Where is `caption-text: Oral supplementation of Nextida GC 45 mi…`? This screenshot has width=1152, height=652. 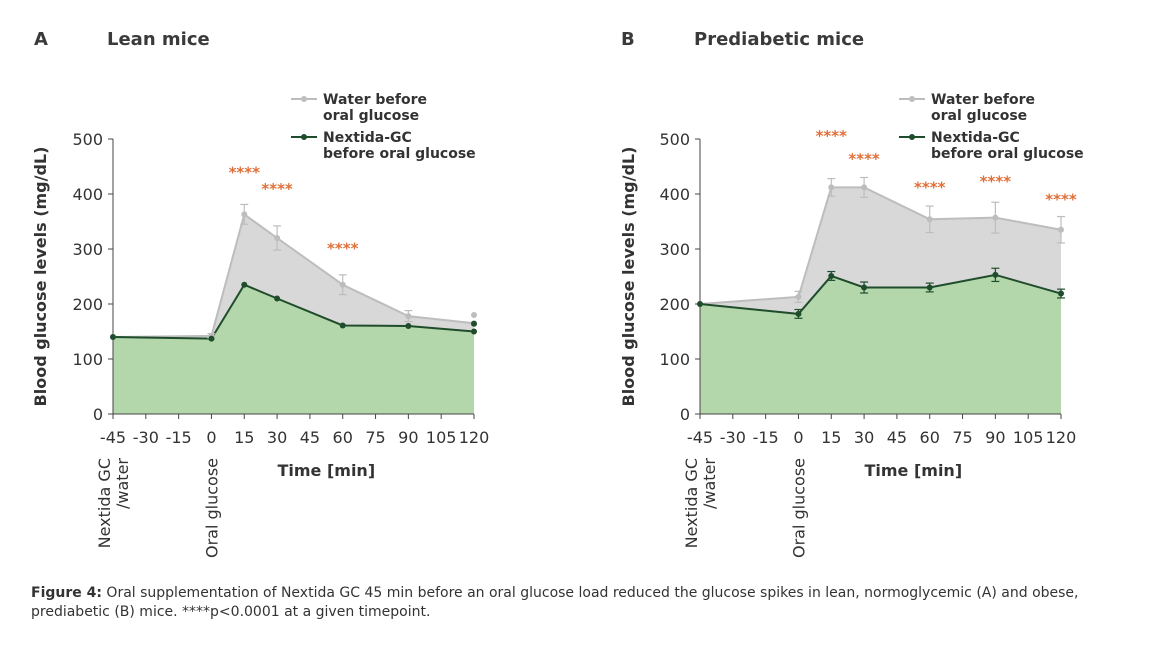
caption-text: Oral supplementation of Nextida GC 45 mi… is located at coordinates (555, 602).